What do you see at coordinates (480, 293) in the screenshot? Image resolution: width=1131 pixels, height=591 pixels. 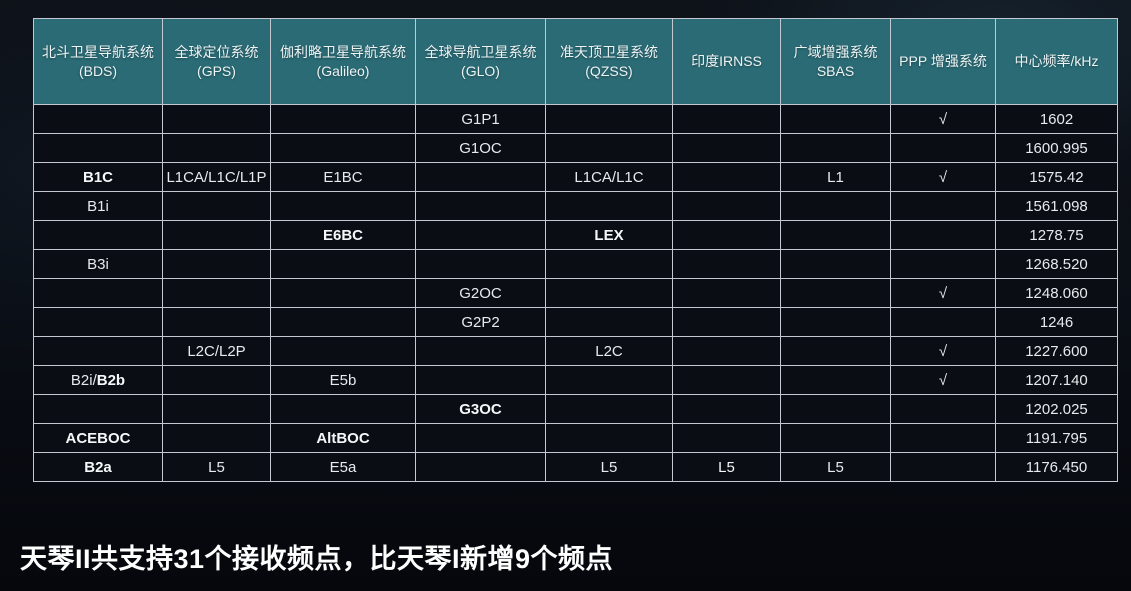 I see `table-cell: G2OC` at bounding box center [480, 293].